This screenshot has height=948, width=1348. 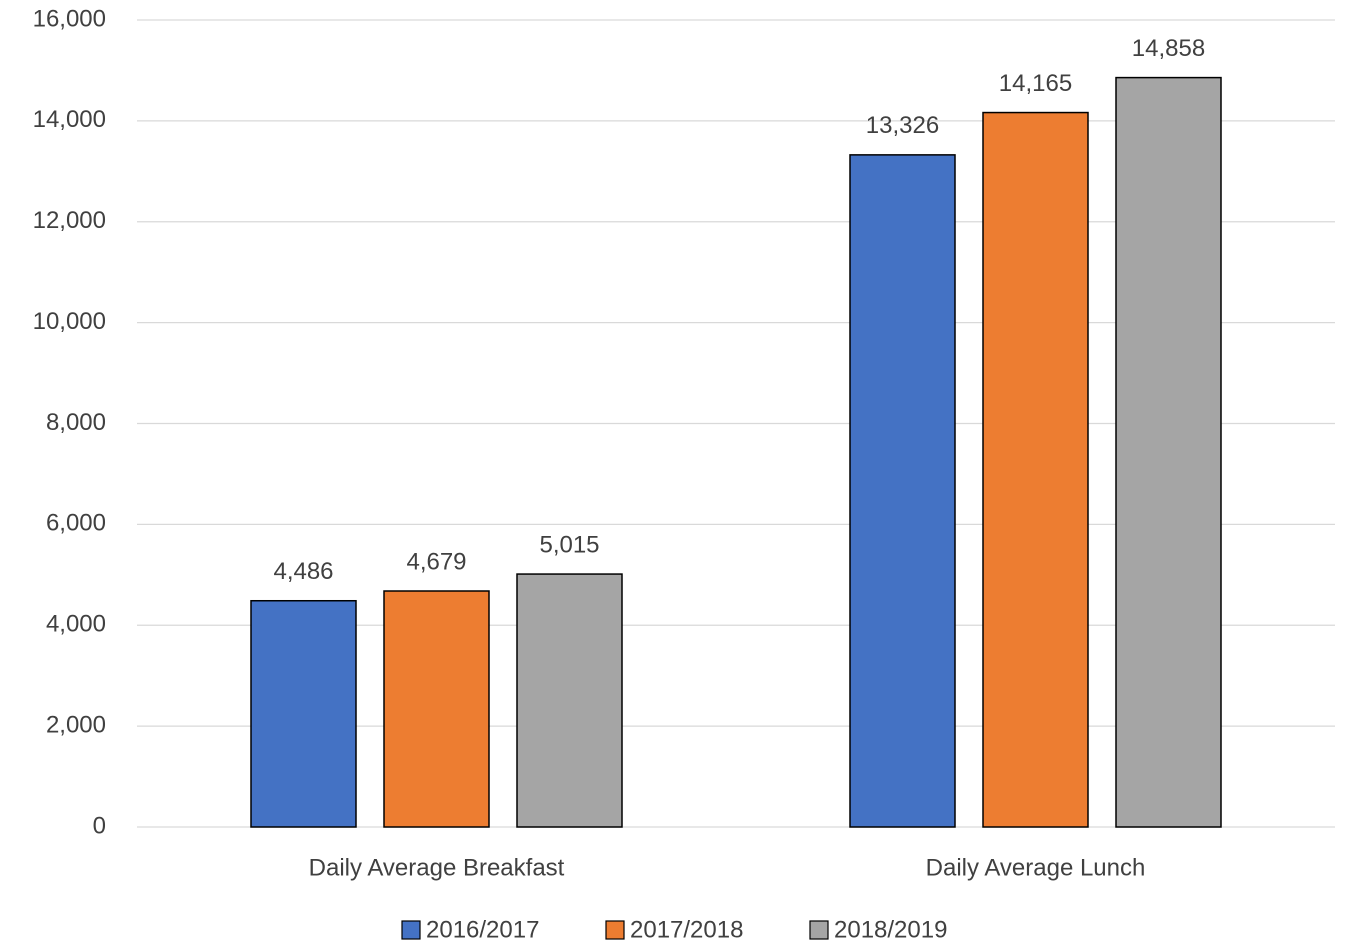 I want to click on y-tick-label: 8,000, so click(x=76, y=422).